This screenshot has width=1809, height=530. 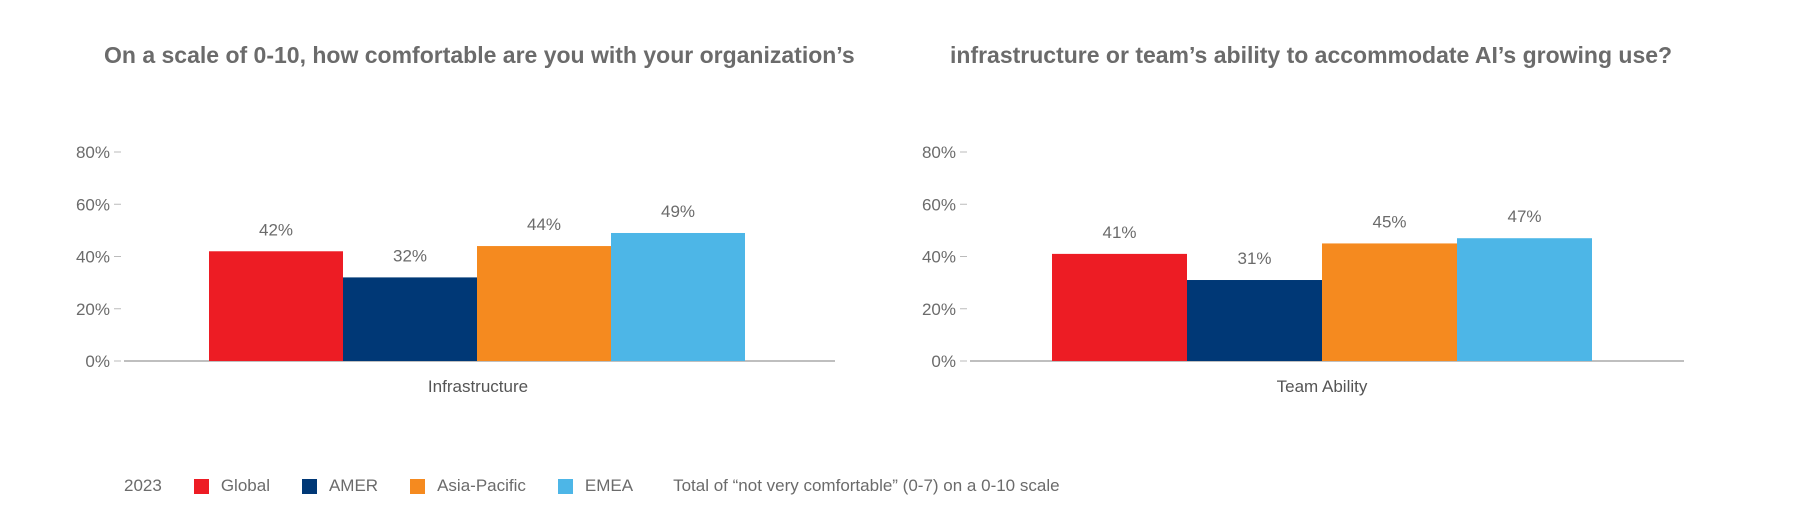 I want to click on legend-item-global: Global, so click(x=231, y=486).